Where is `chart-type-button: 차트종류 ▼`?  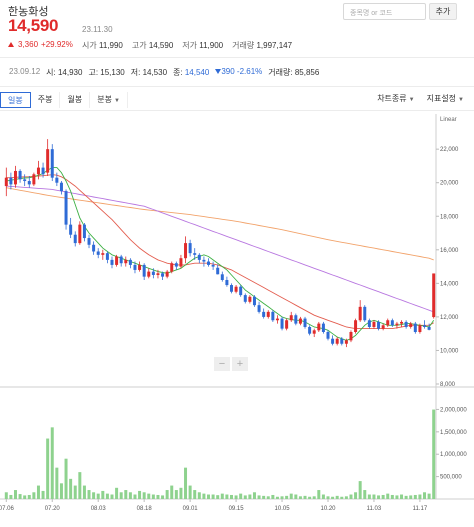 chart-type-button: 차트종류 ▼ is located at coordinates (395, 98).